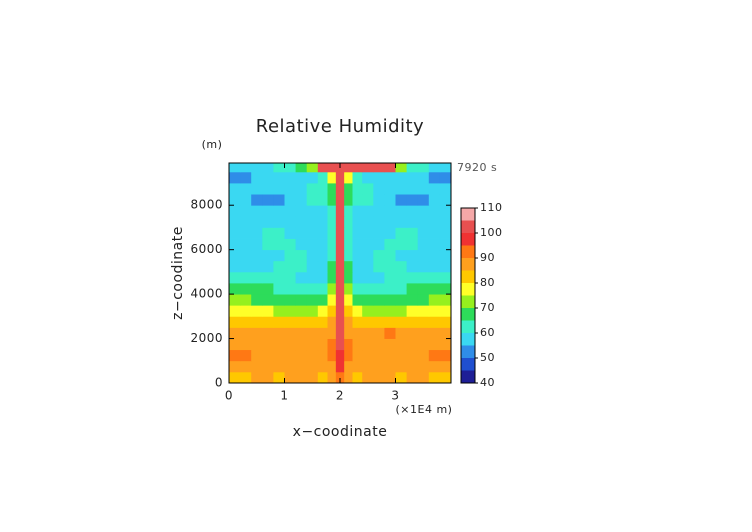 This screenshot has width=752, height=532. I want to click on y-tick-label: 4000, so click(206, 294).